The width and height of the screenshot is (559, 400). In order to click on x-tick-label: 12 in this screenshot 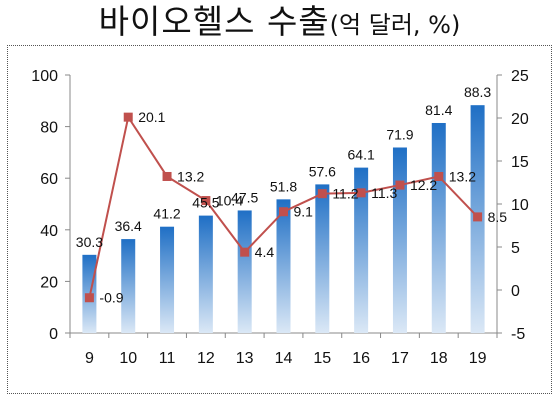, I will do `click(206, 358)`.